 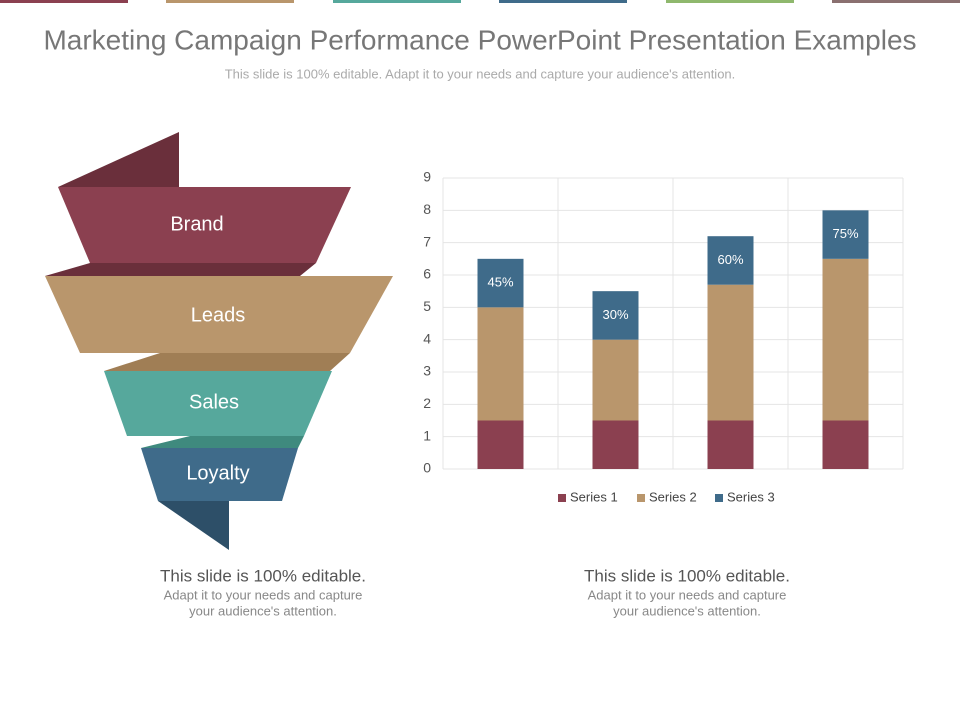 What do you see at coordinates (427, 177) in the screenshot?
I see `y-tick-label: 9` at bounding box center [427, 177].